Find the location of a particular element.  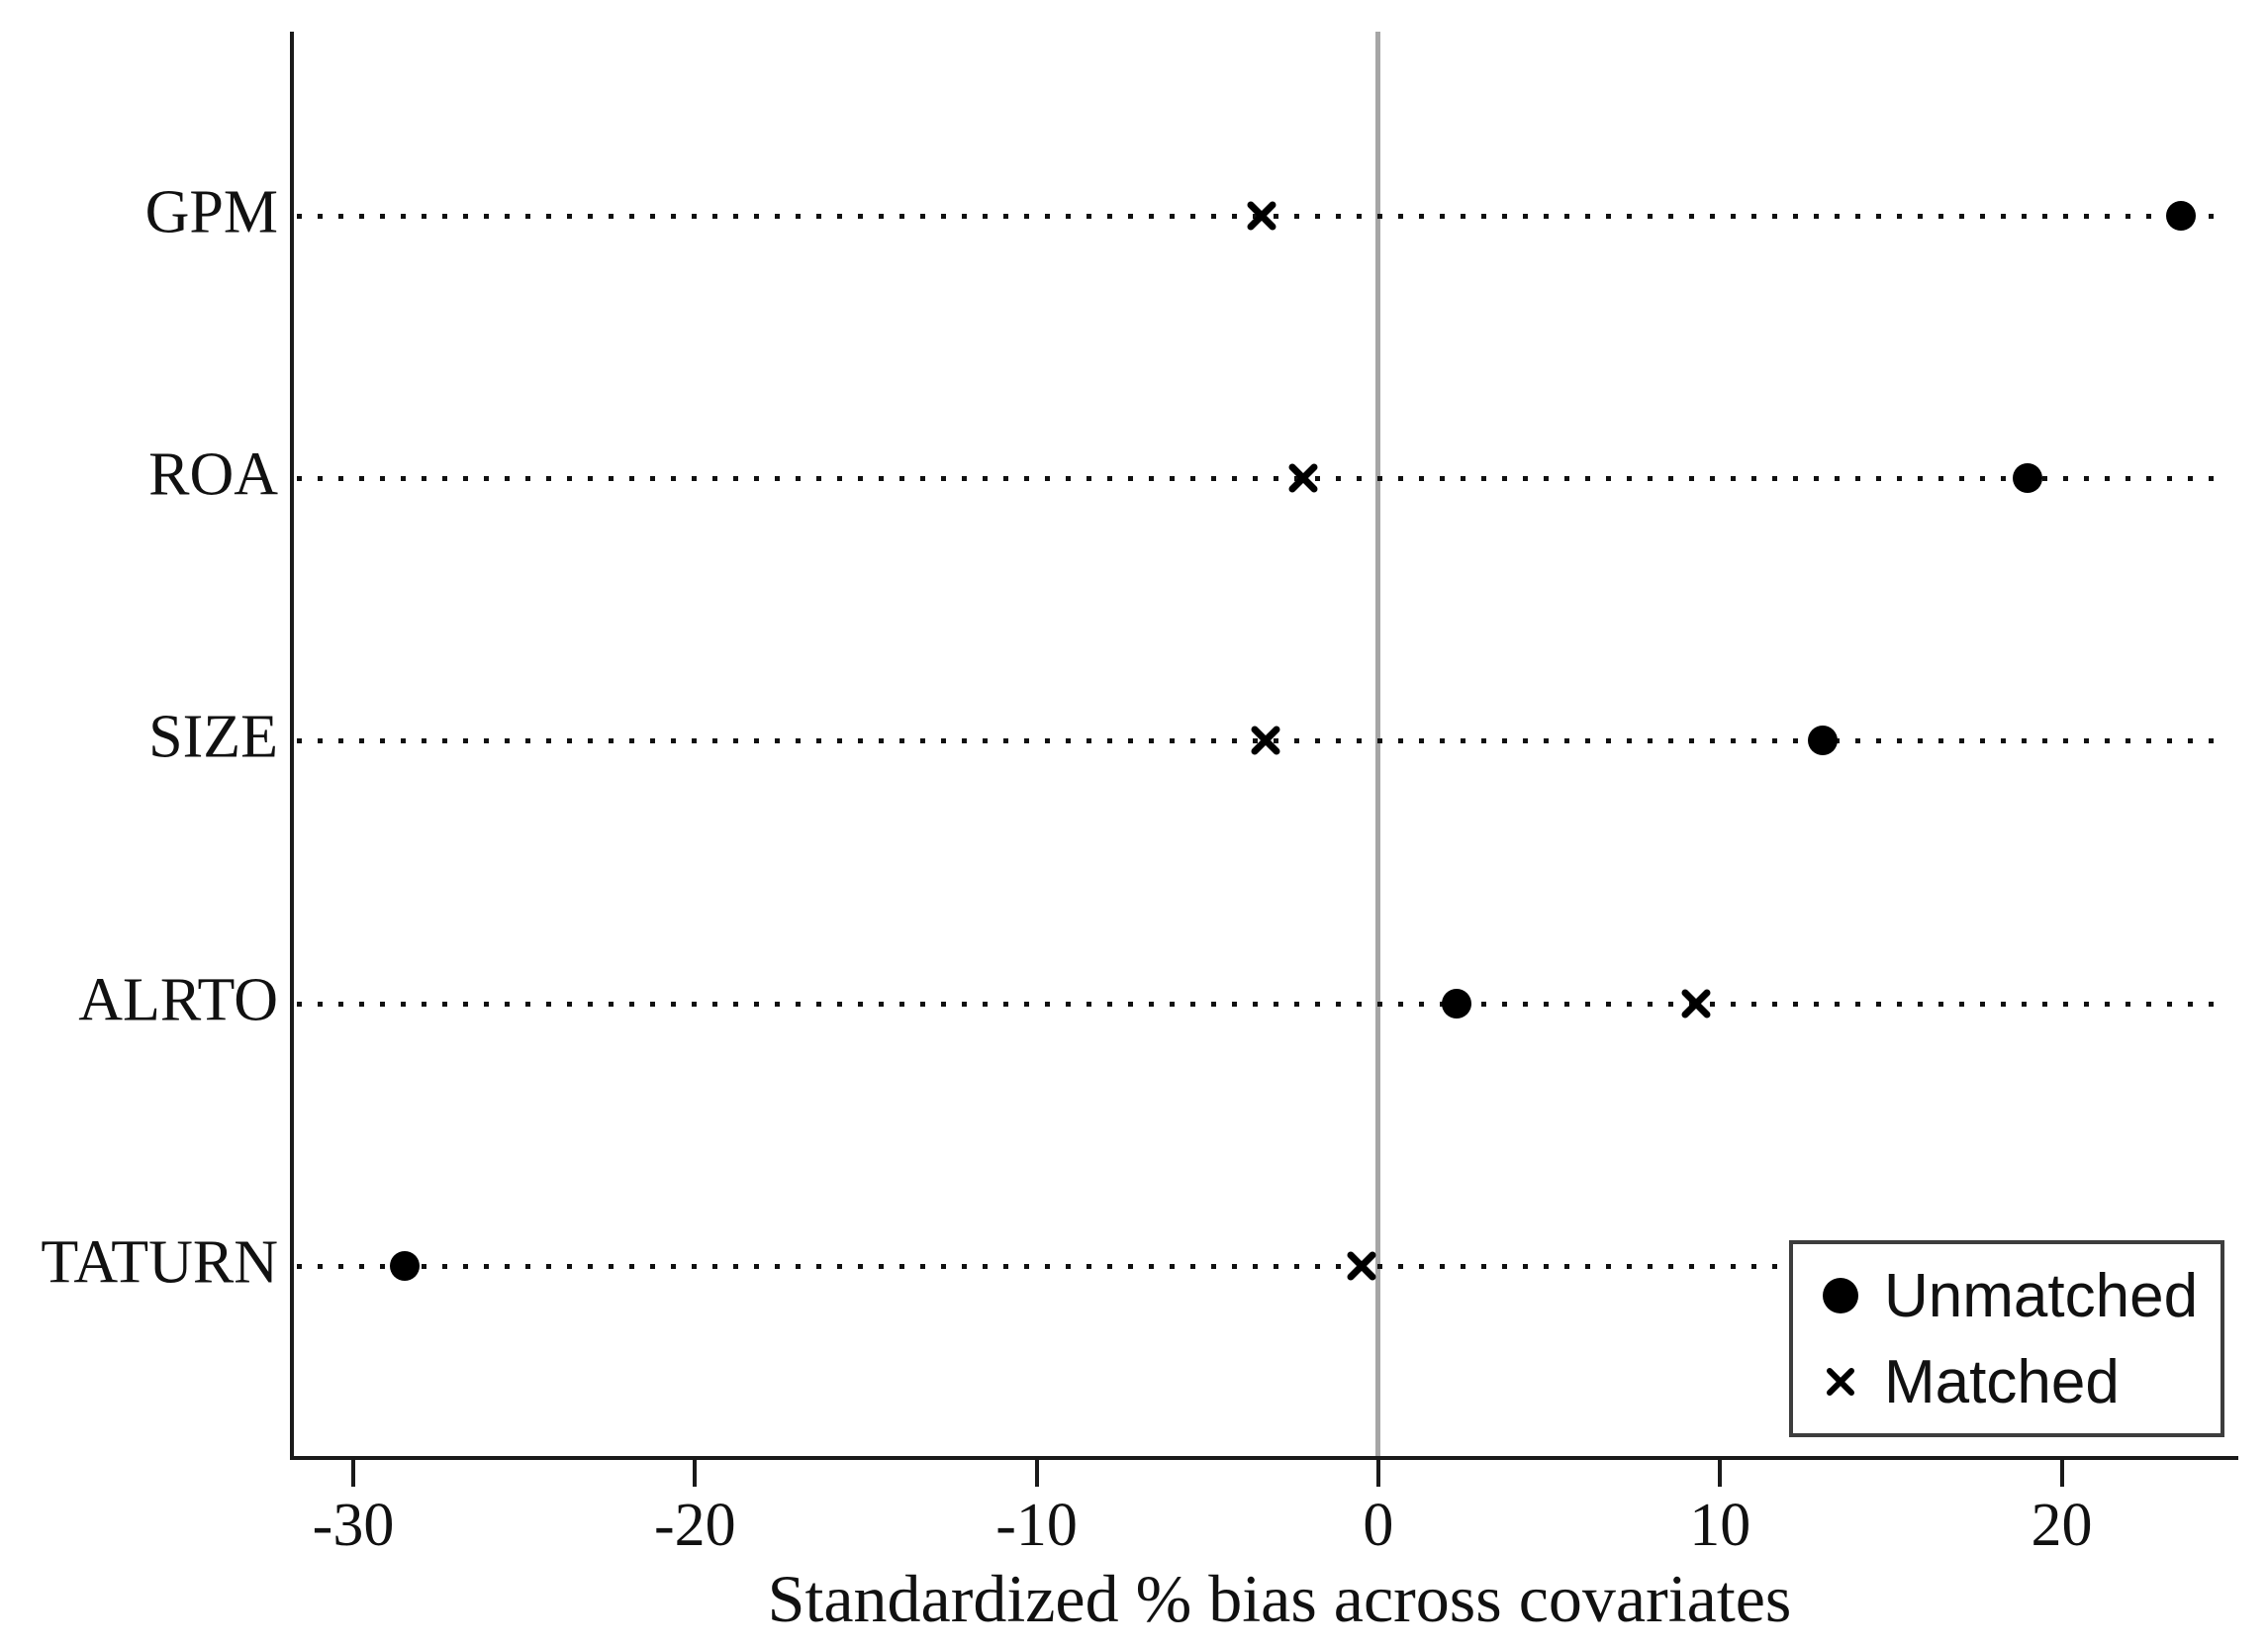

x-tick-label: 0 is located at coordinates (1378, 1525).